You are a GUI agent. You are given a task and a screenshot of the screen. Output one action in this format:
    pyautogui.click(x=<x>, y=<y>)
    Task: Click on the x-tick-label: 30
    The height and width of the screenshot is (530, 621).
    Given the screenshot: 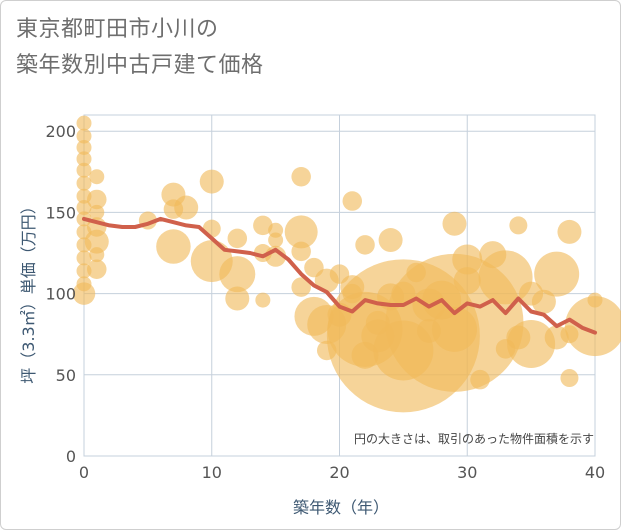 What is the action you would take?
    pyautogui.click(x=467, y=472)
    